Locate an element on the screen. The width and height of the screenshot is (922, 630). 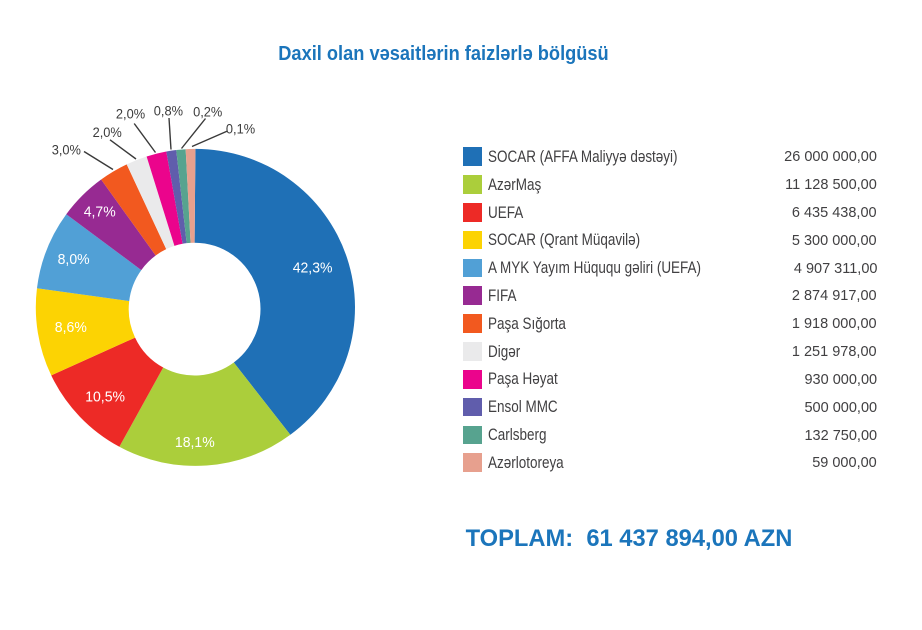
svg-text: 0,8% is located at coordinates (168, 111).